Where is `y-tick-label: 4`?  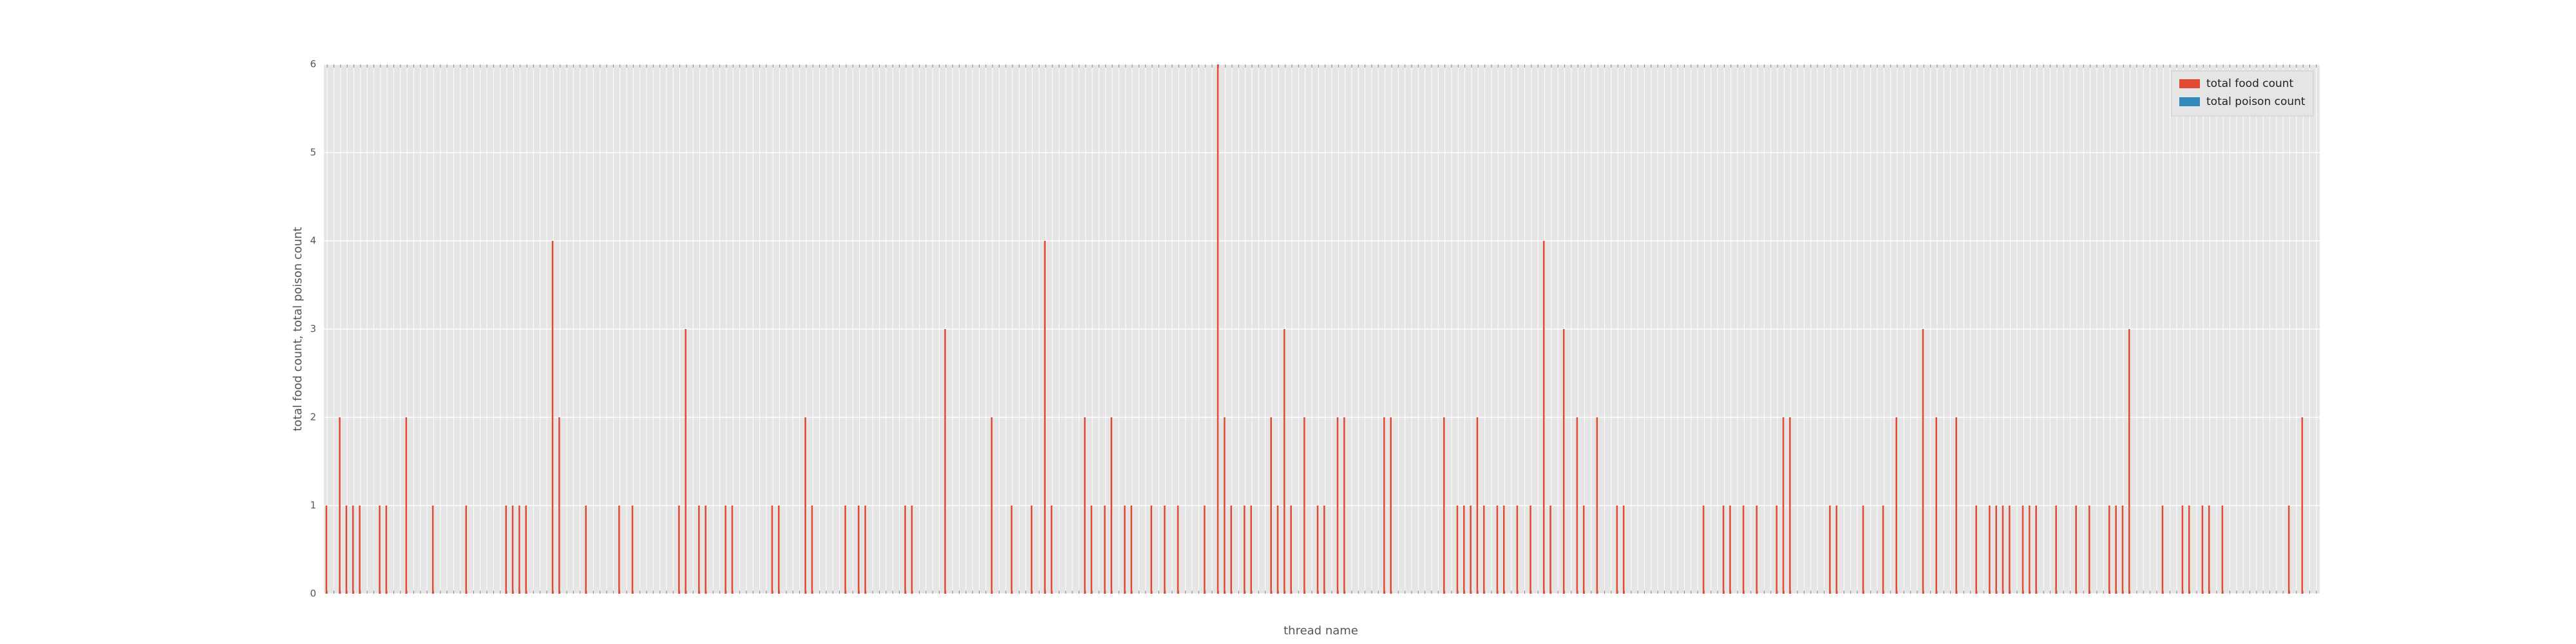 y-tick-label: 4 is located at coordinates (313, 241).